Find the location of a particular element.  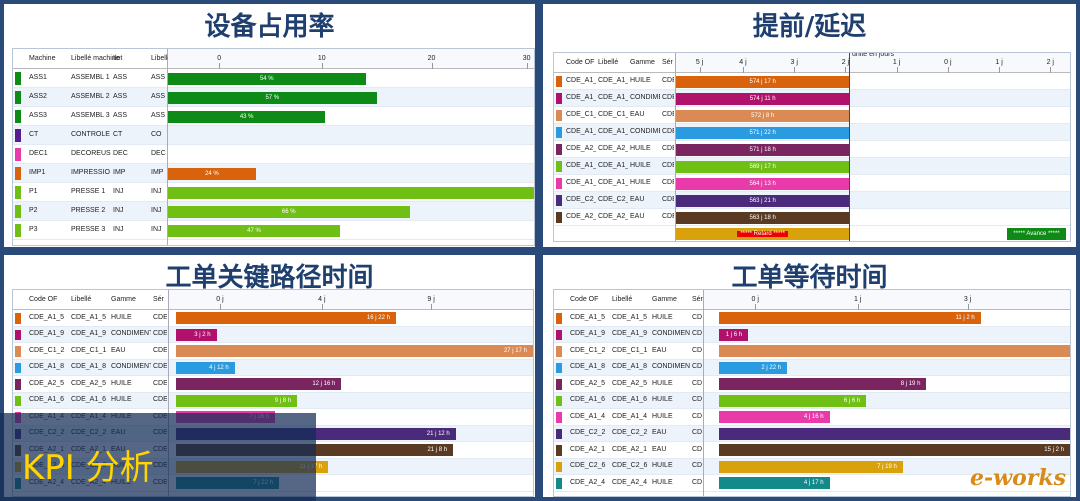

bar: 574 j 17 h is located at coordinates (763, 81).